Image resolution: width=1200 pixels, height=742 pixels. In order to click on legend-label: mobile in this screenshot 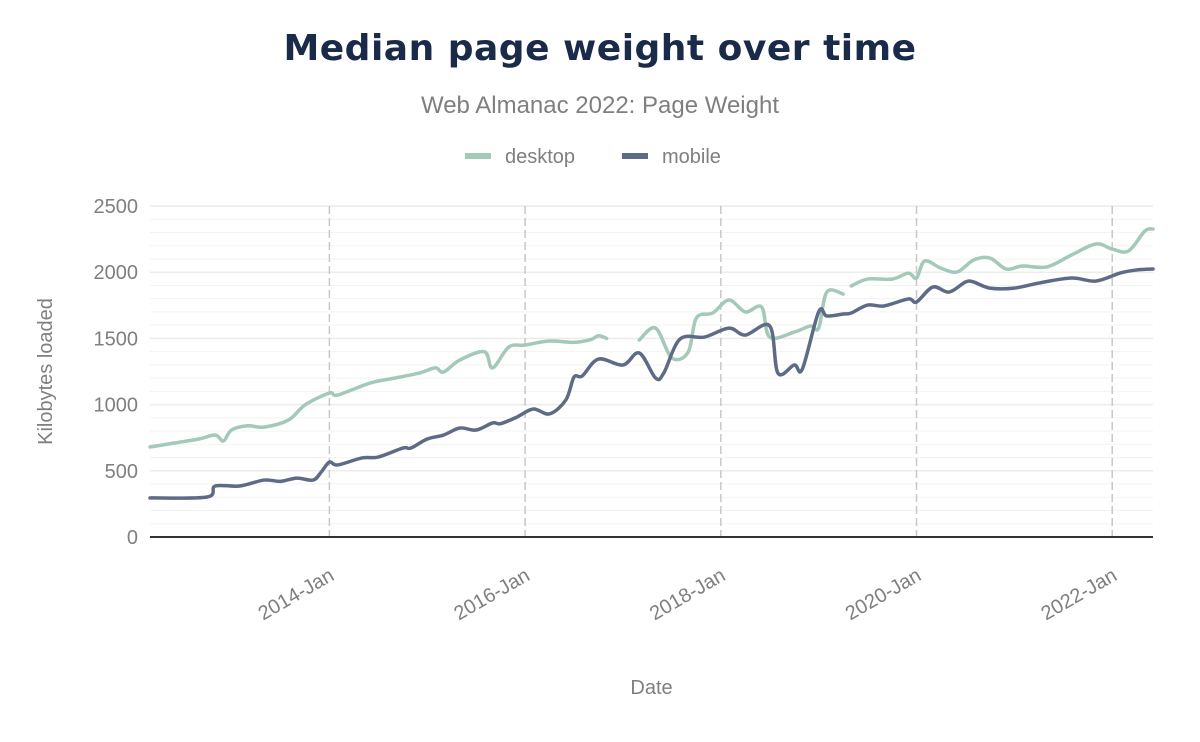, I will do `click(691, 157)`.